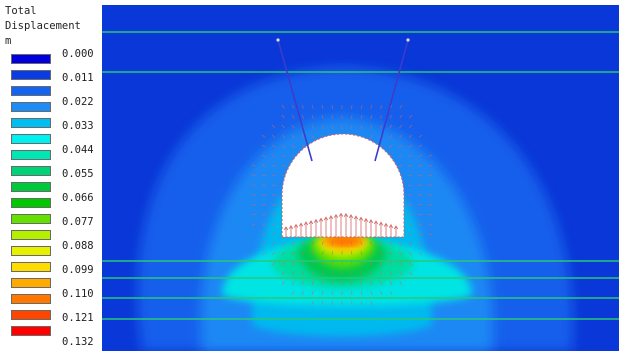 This screenshot has height=351, width=619. What do you see at coordinates (408, 40) in the screenshot?
I see `bolt-head-right` at bounding box center [408, 40].